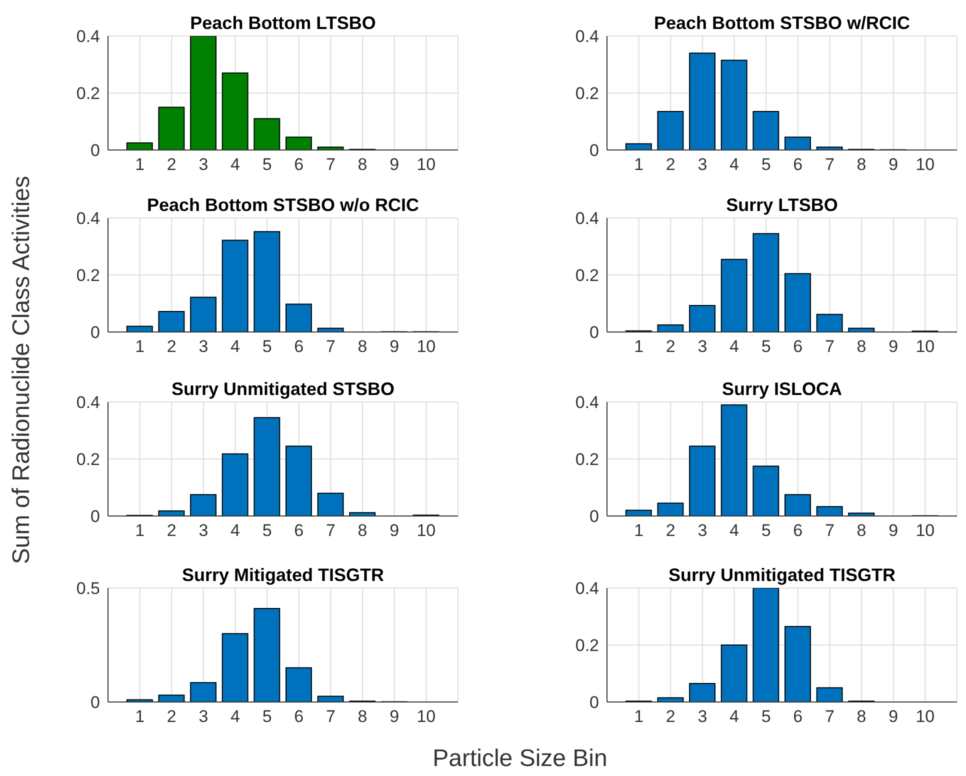 Image resolution: width=966 pixels, height=776 pixels. Describe the element at coordinates (283, 575) in the screenshot. I see `chart-title: Surry Mitigated TISGTR` at that location.